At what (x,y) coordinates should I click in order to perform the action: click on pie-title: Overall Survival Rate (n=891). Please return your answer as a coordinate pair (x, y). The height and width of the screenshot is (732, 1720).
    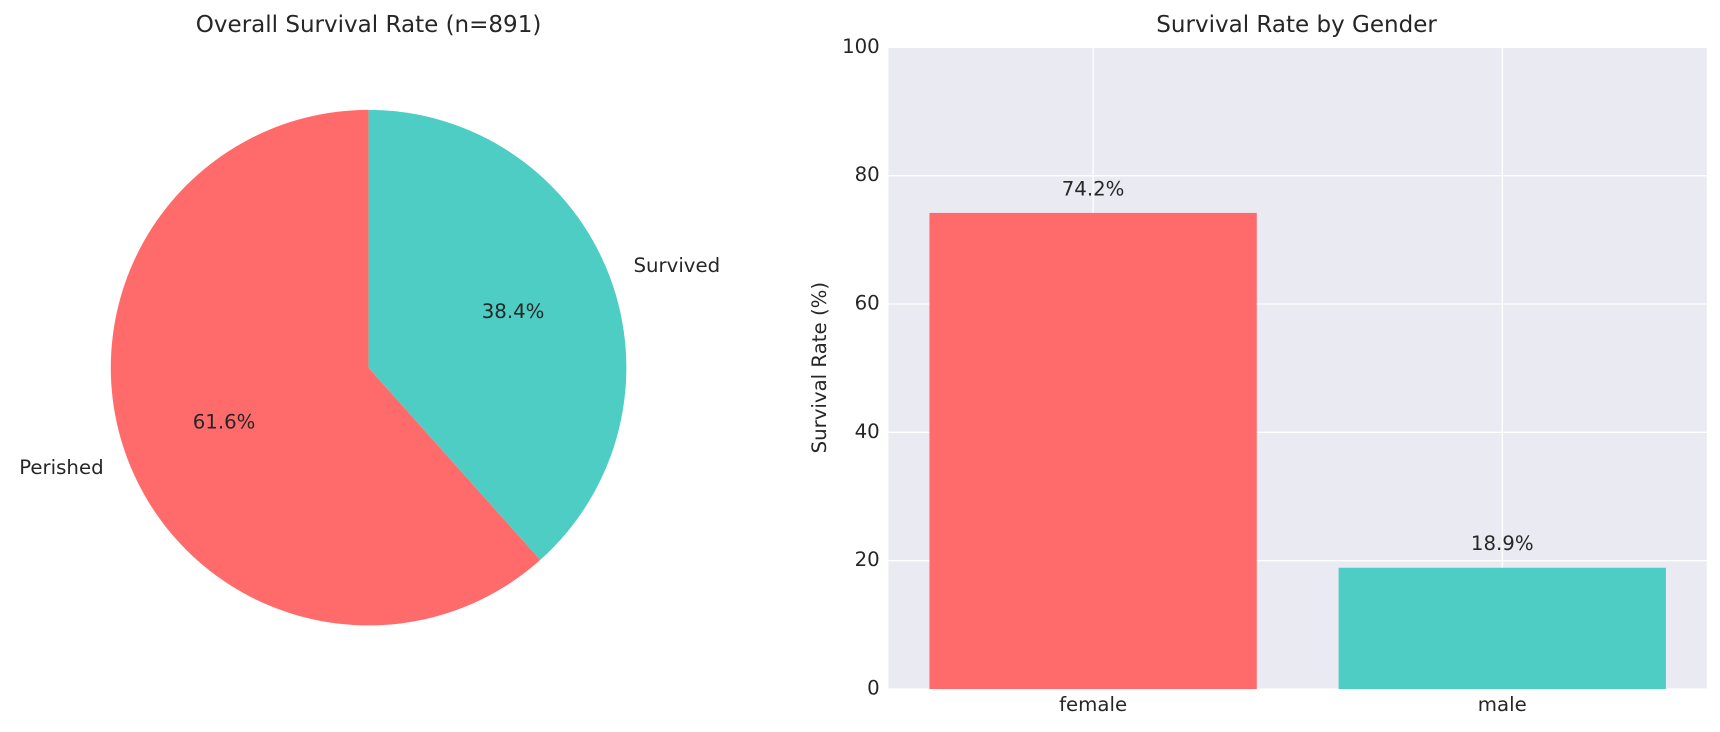
    Looking at the image, I should click on (369, 25).